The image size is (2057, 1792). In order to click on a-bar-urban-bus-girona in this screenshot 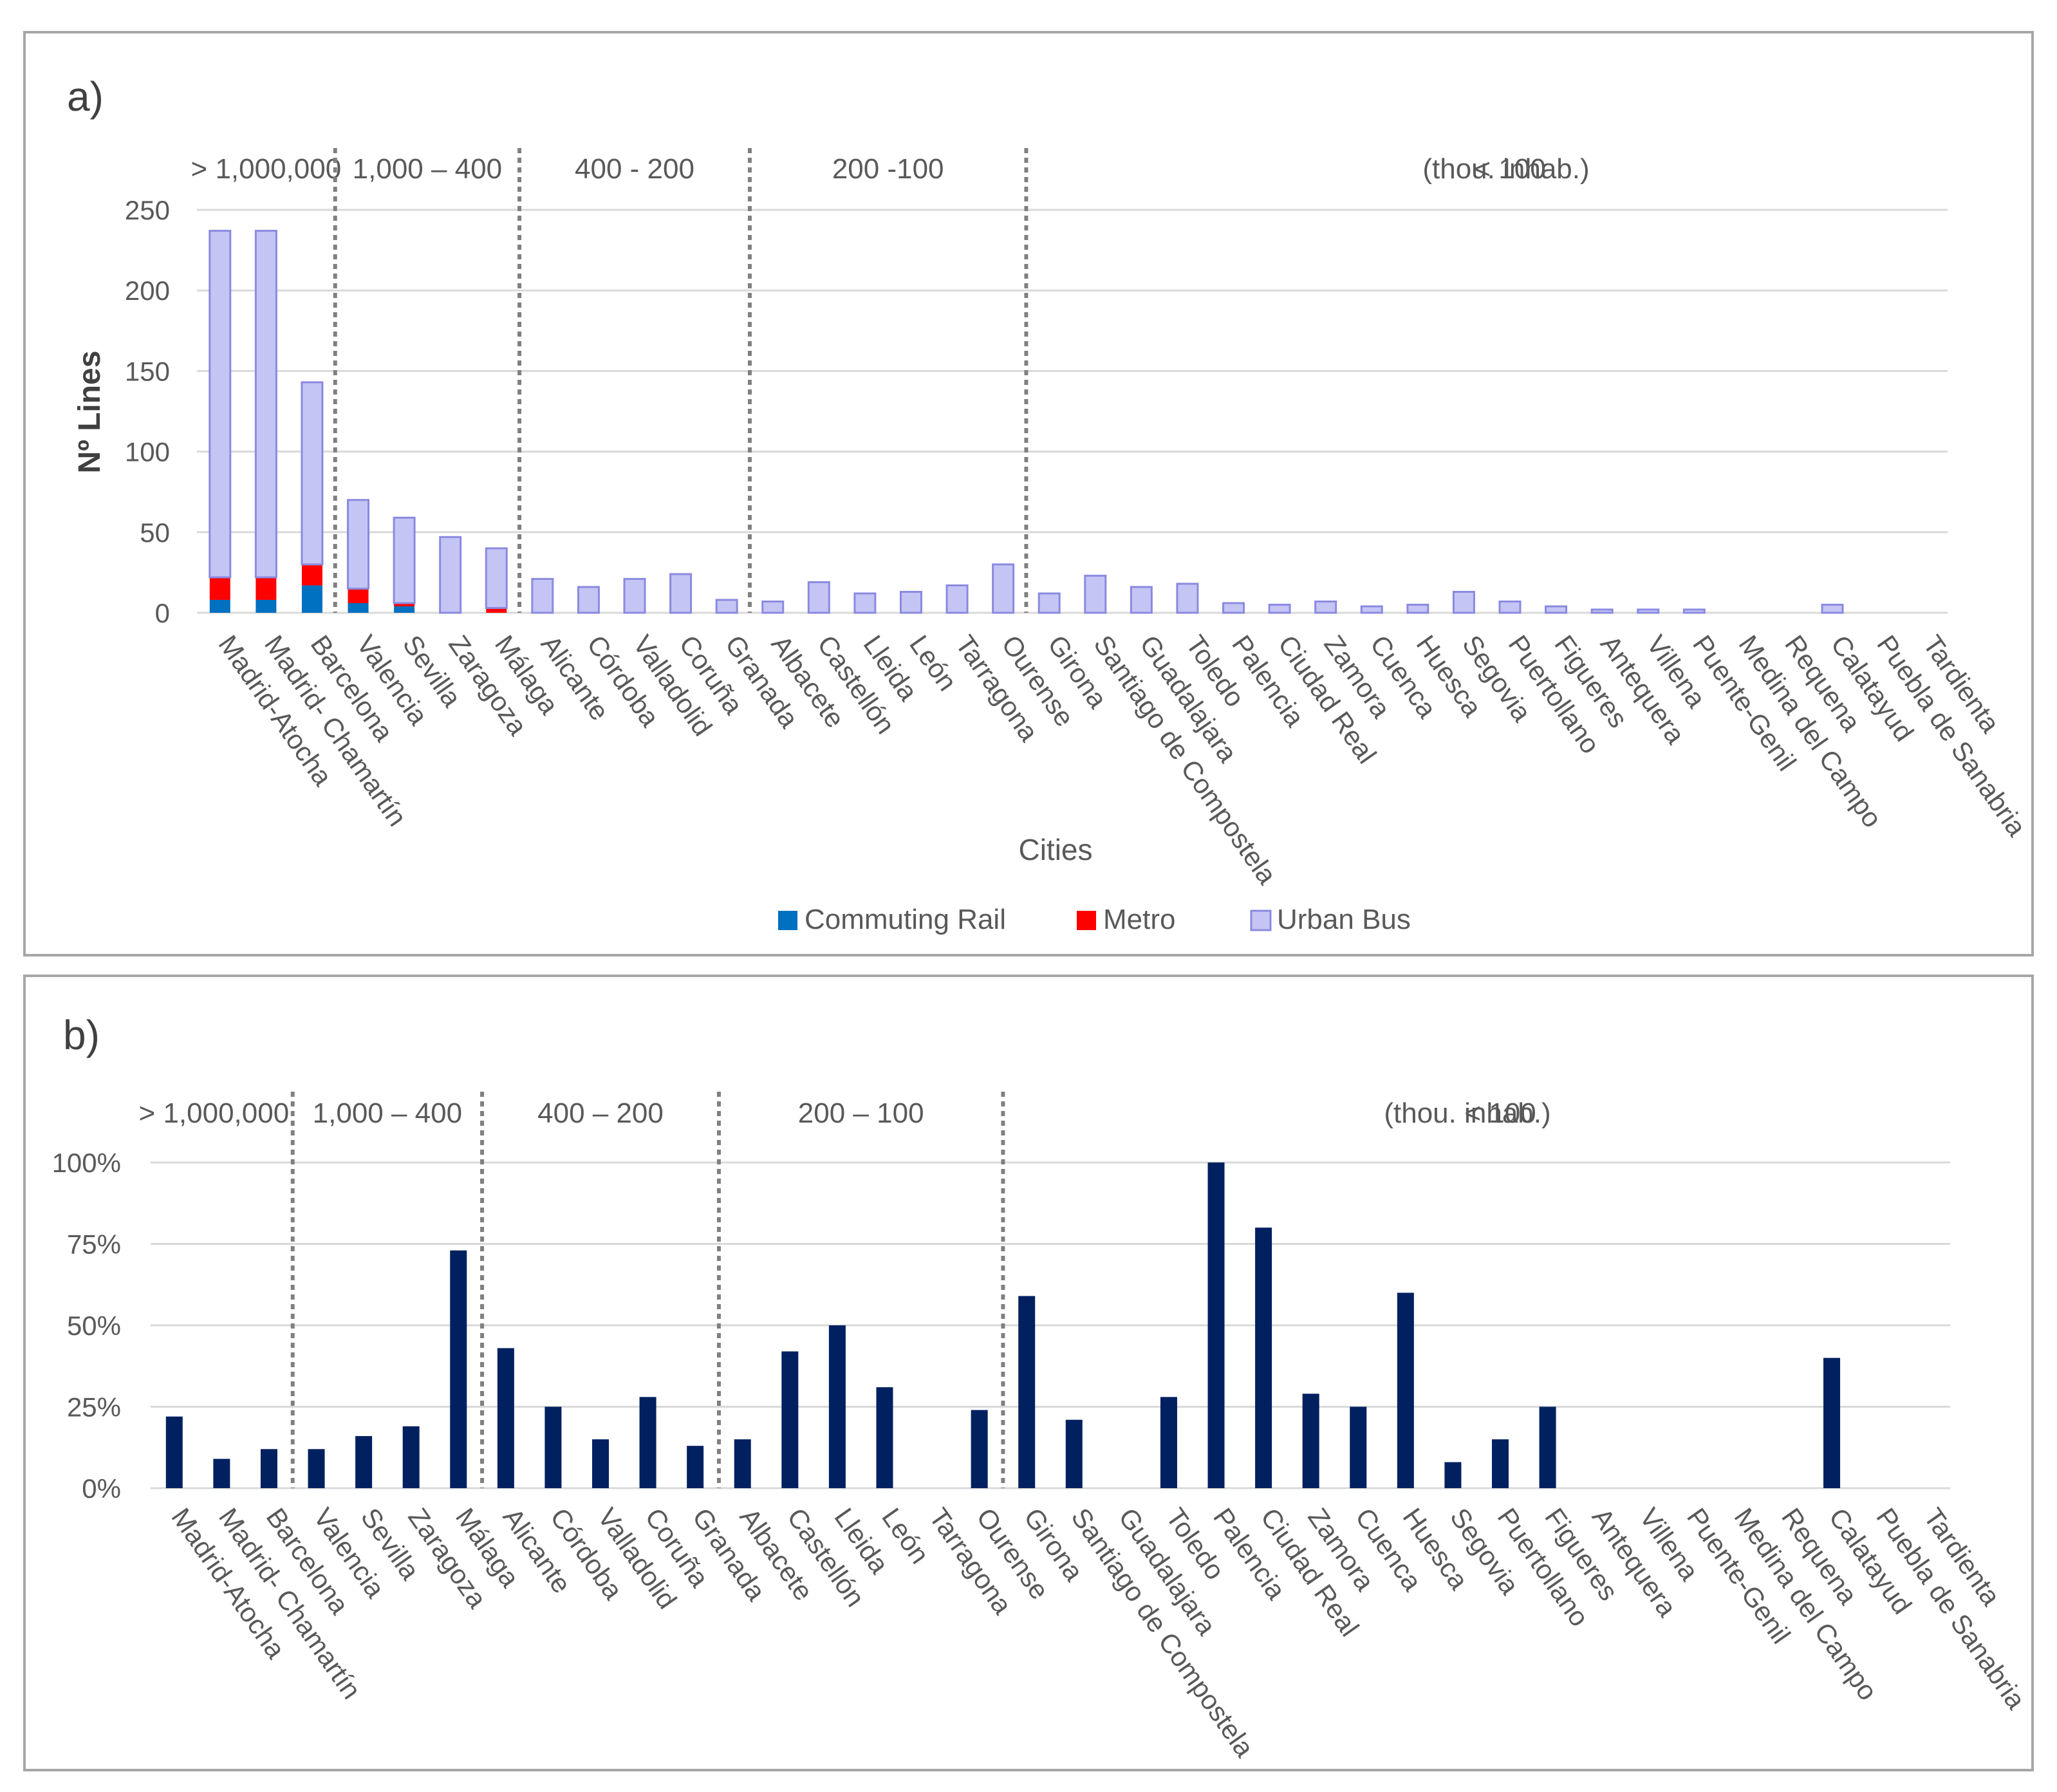, I will do `click(1049, 603)`.